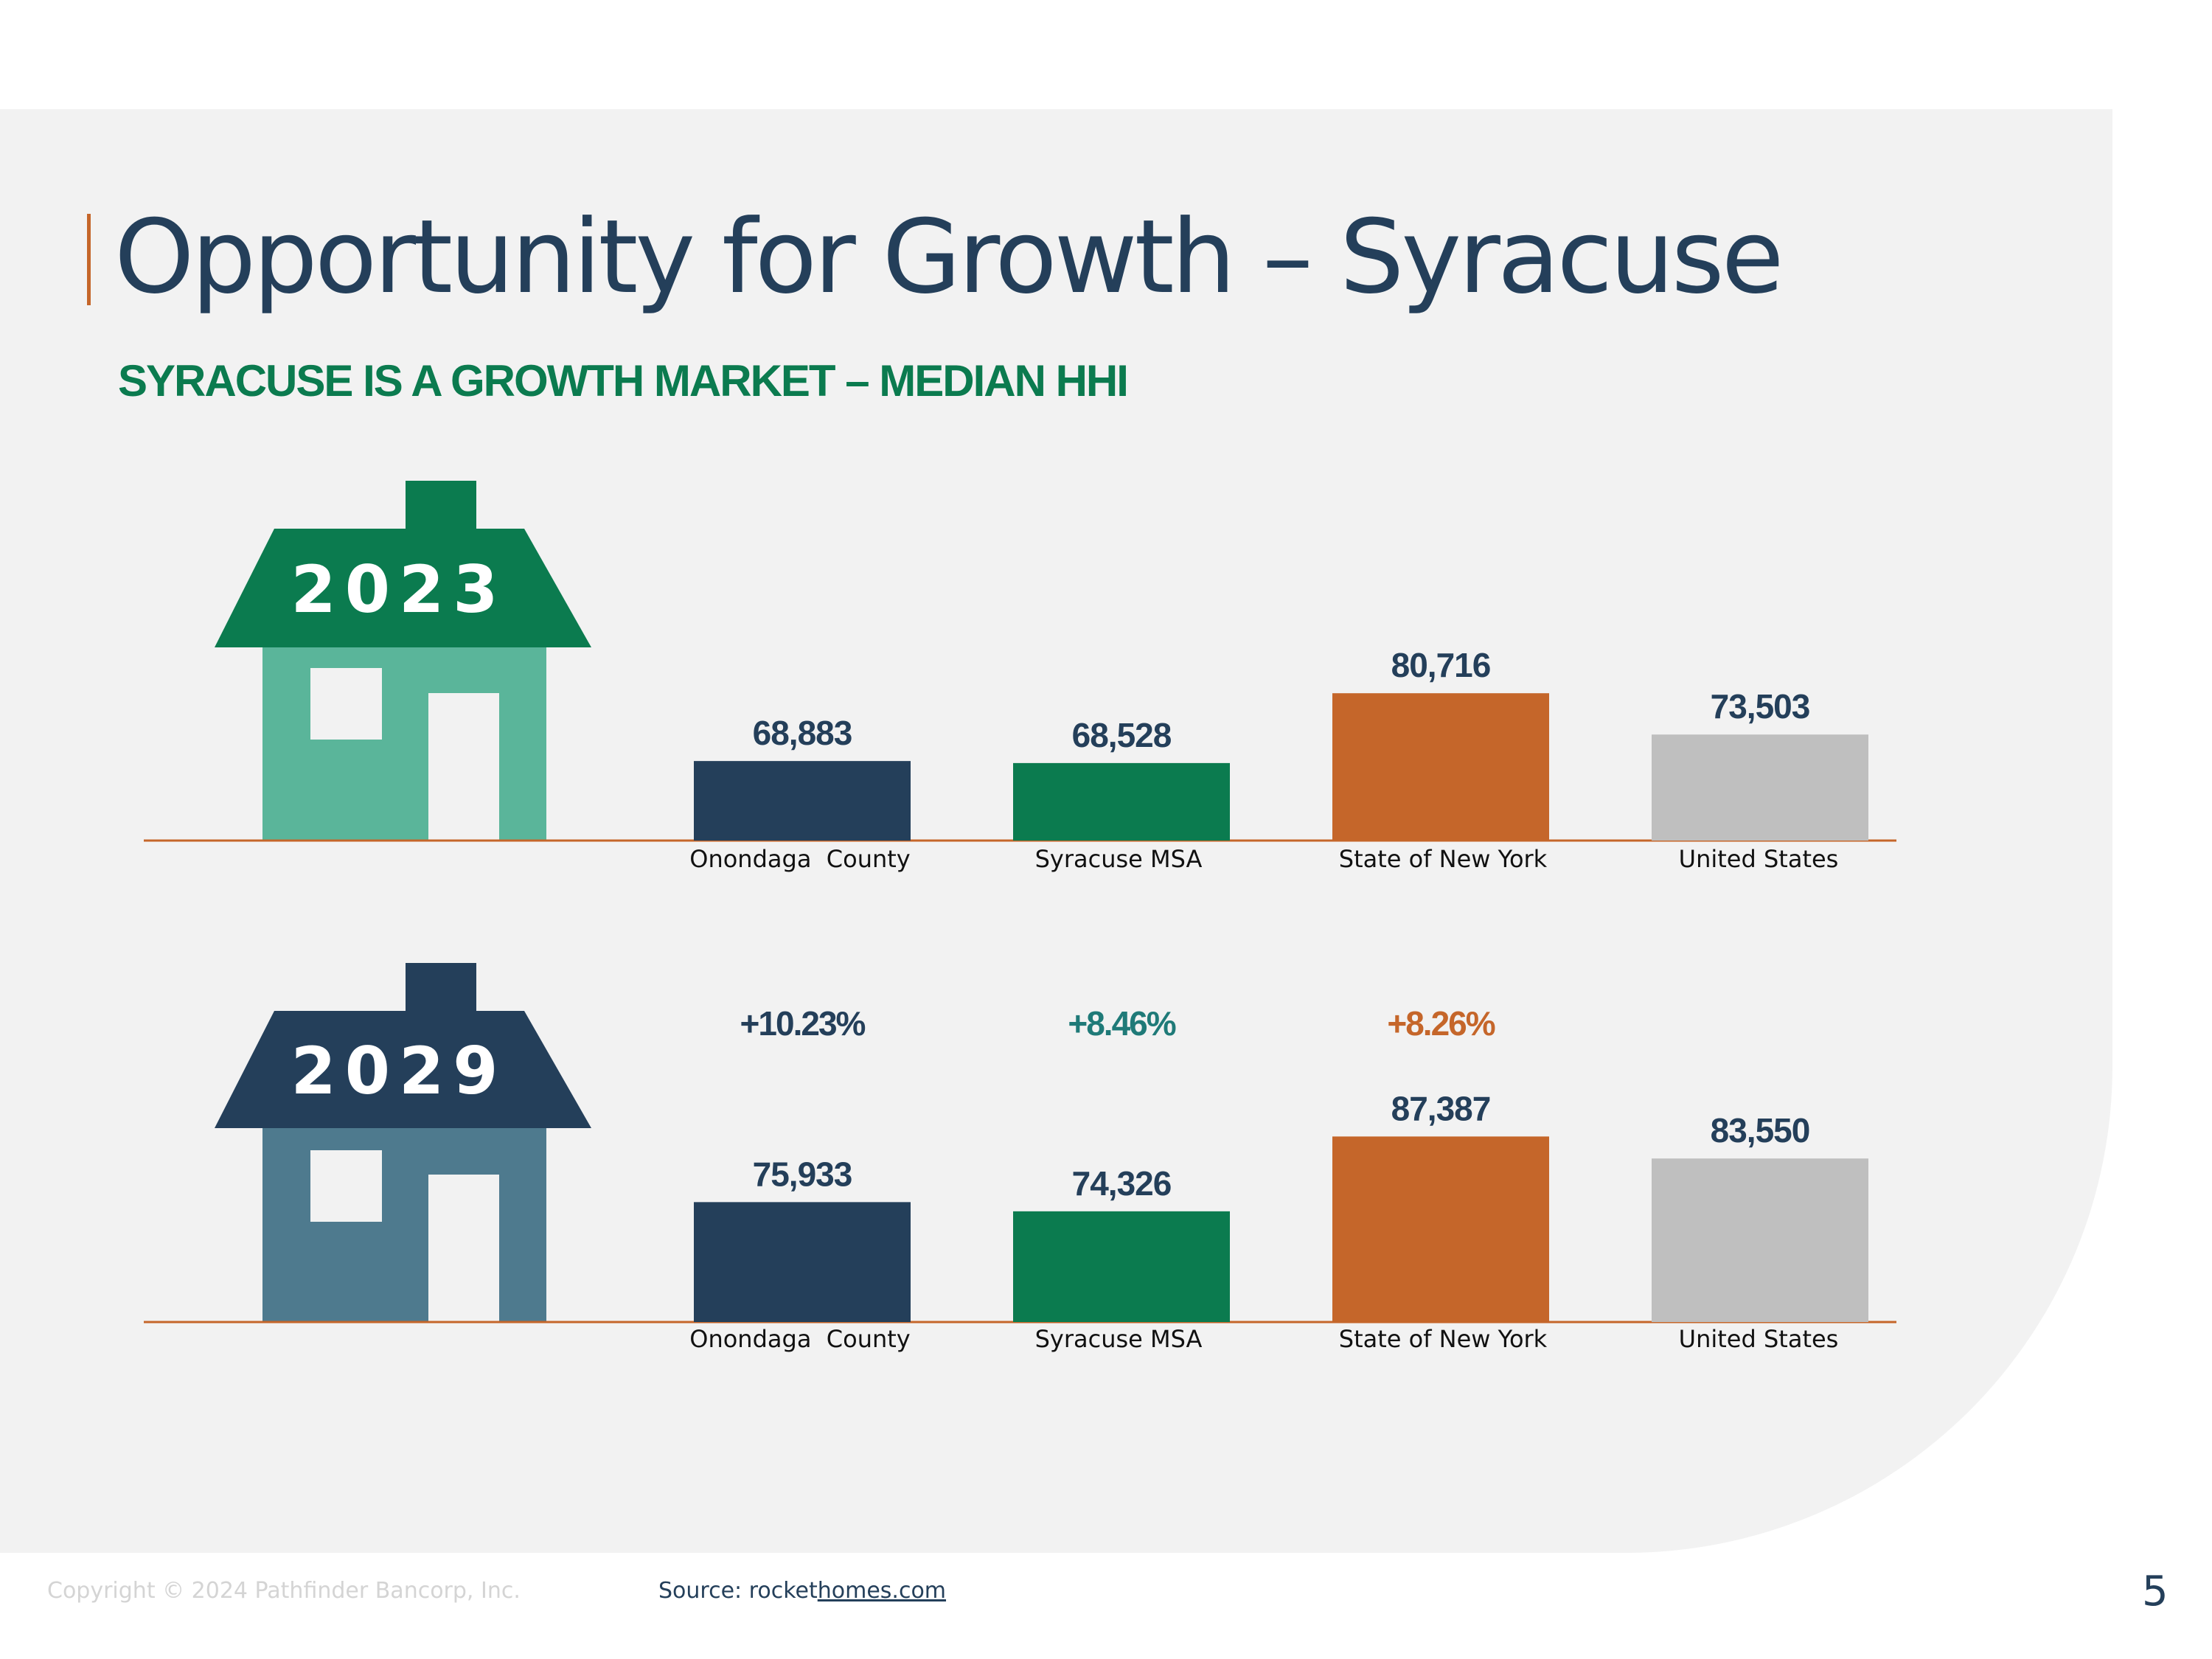 Image resolution: width=2212 pixels, height=1659 pixels. I want to click on page-title: Opportunity for Growth – Syracuse, so click(949, 257).